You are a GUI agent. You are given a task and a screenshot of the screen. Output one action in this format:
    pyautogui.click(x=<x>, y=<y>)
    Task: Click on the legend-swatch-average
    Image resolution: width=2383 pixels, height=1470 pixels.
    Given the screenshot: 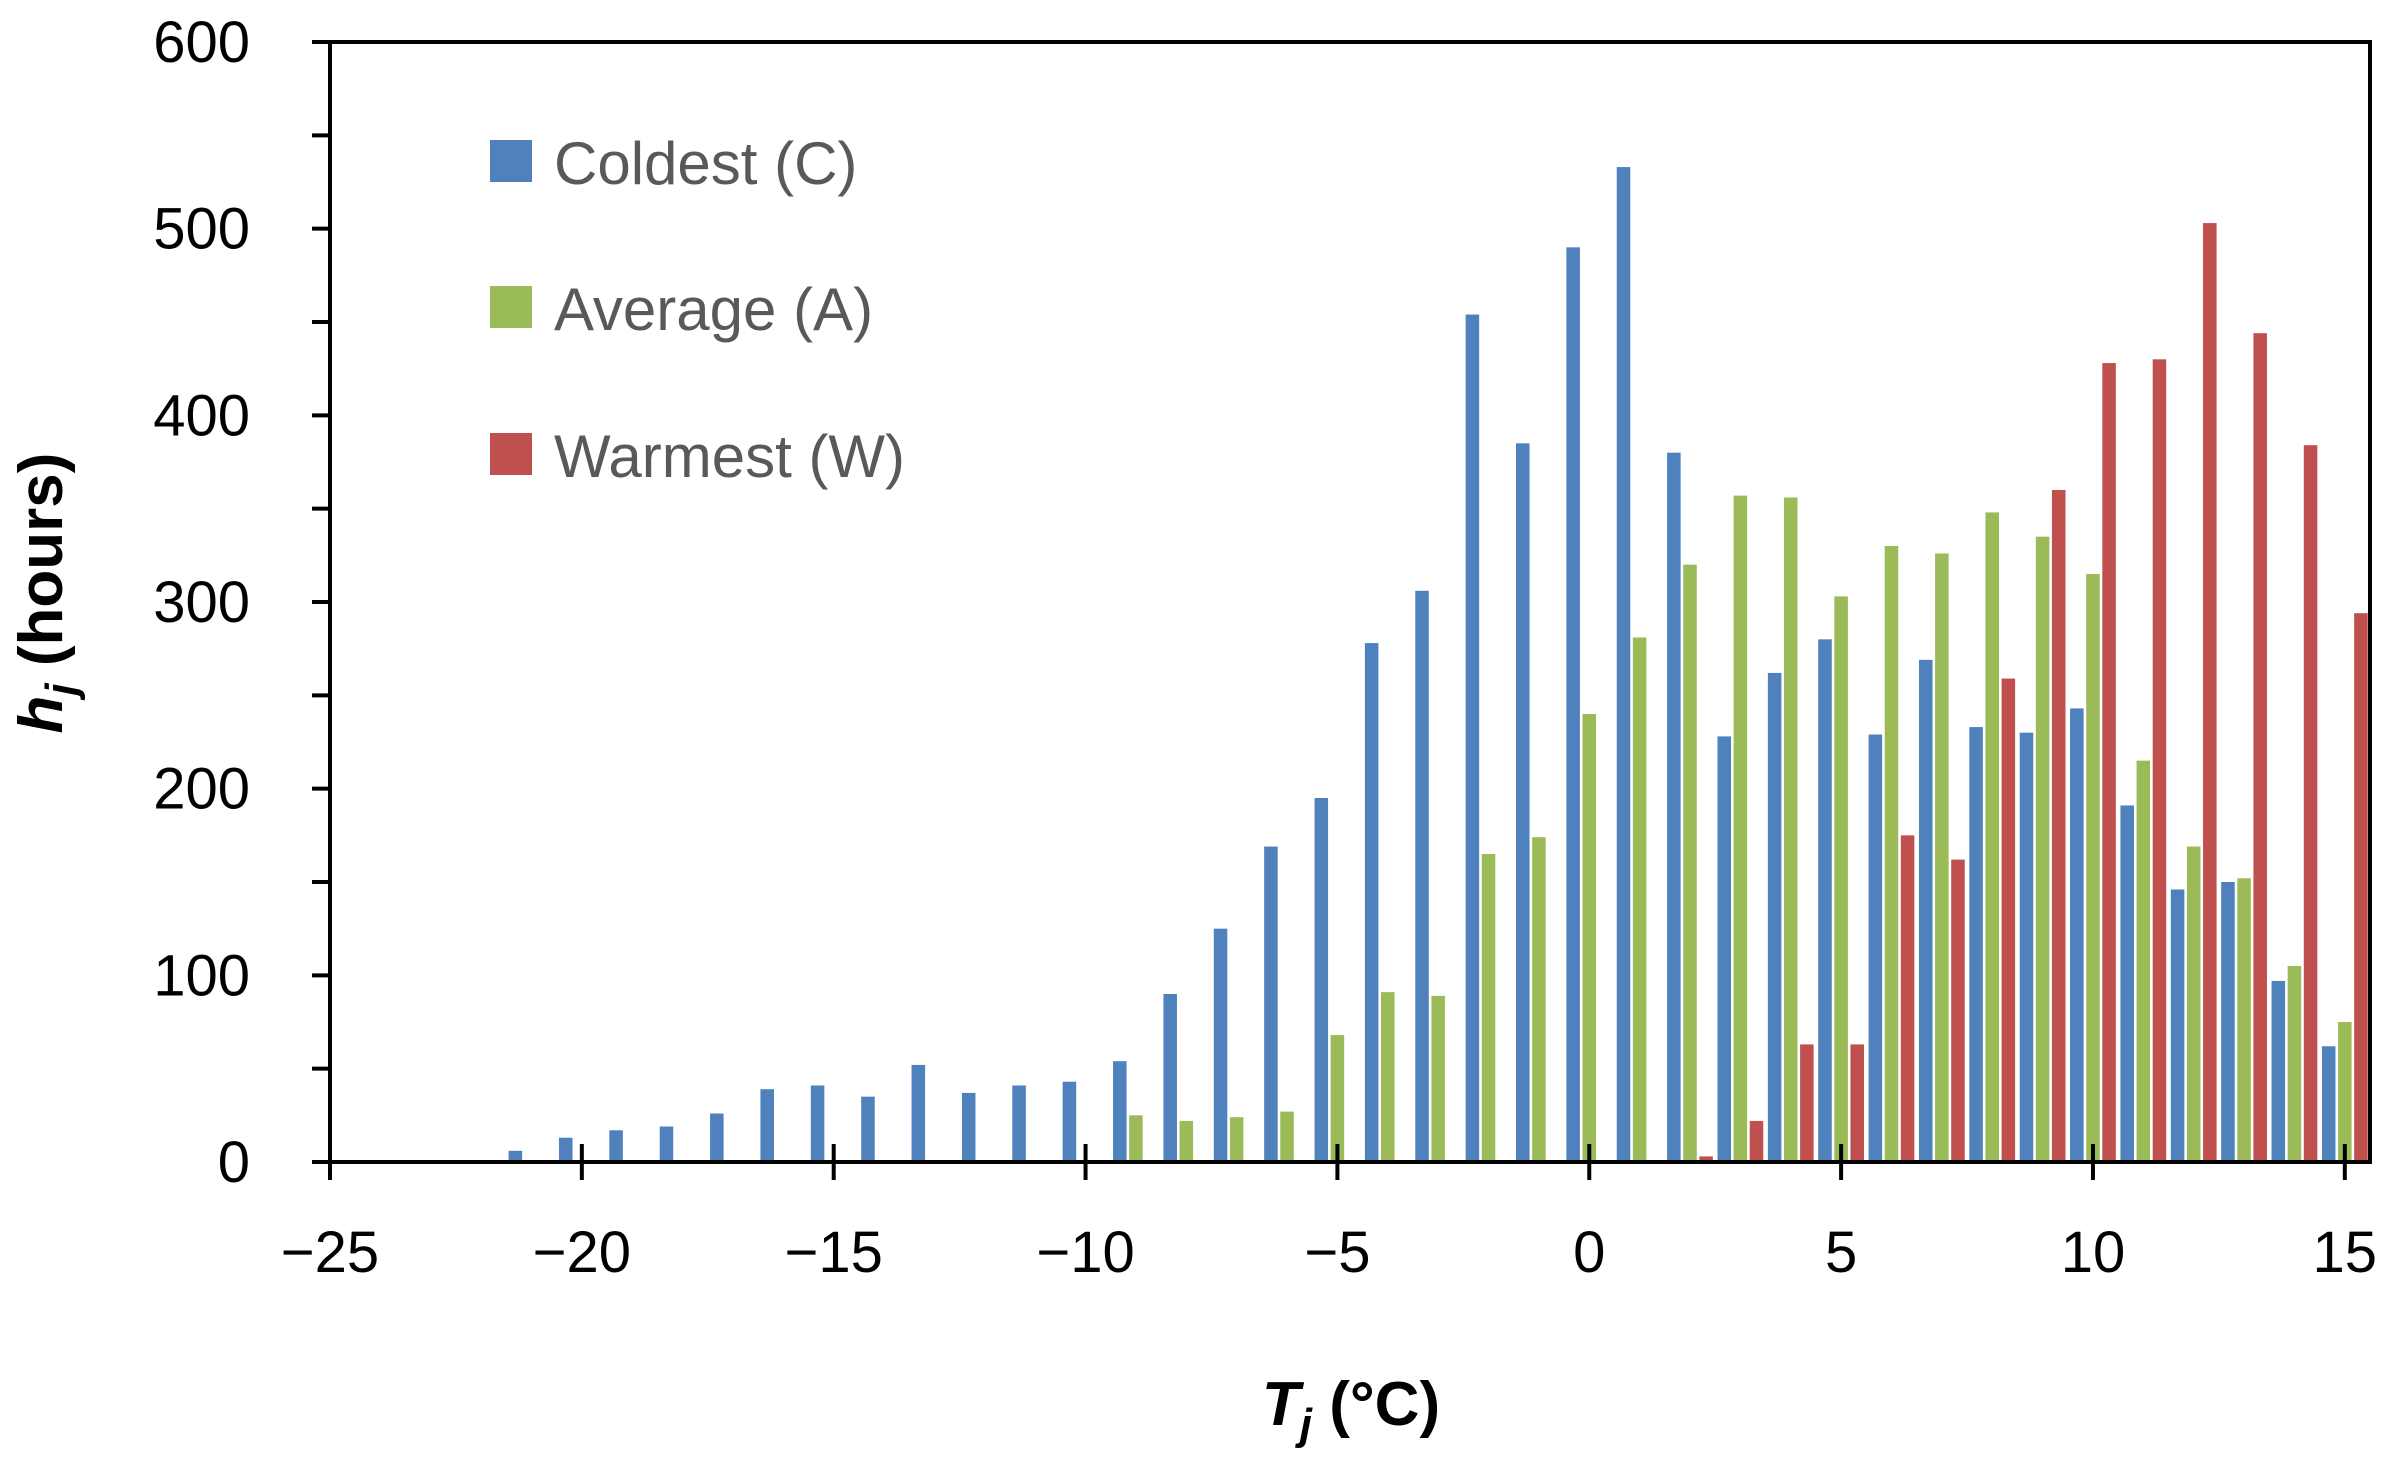 What is the action you would take?
    pyautogui.click(x=511, y=307)
    